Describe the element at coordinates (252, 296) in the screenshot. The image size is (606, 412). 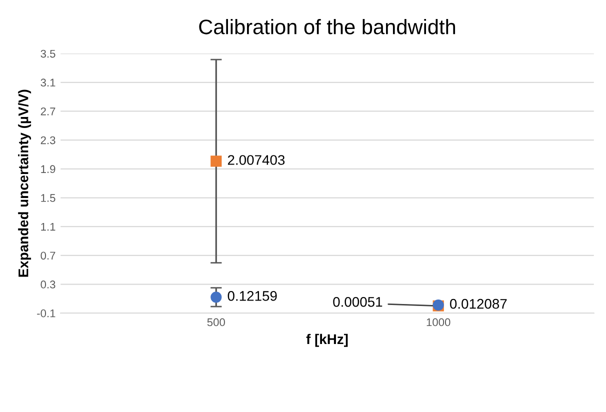
I see `data-label: 0.12159` at that location.